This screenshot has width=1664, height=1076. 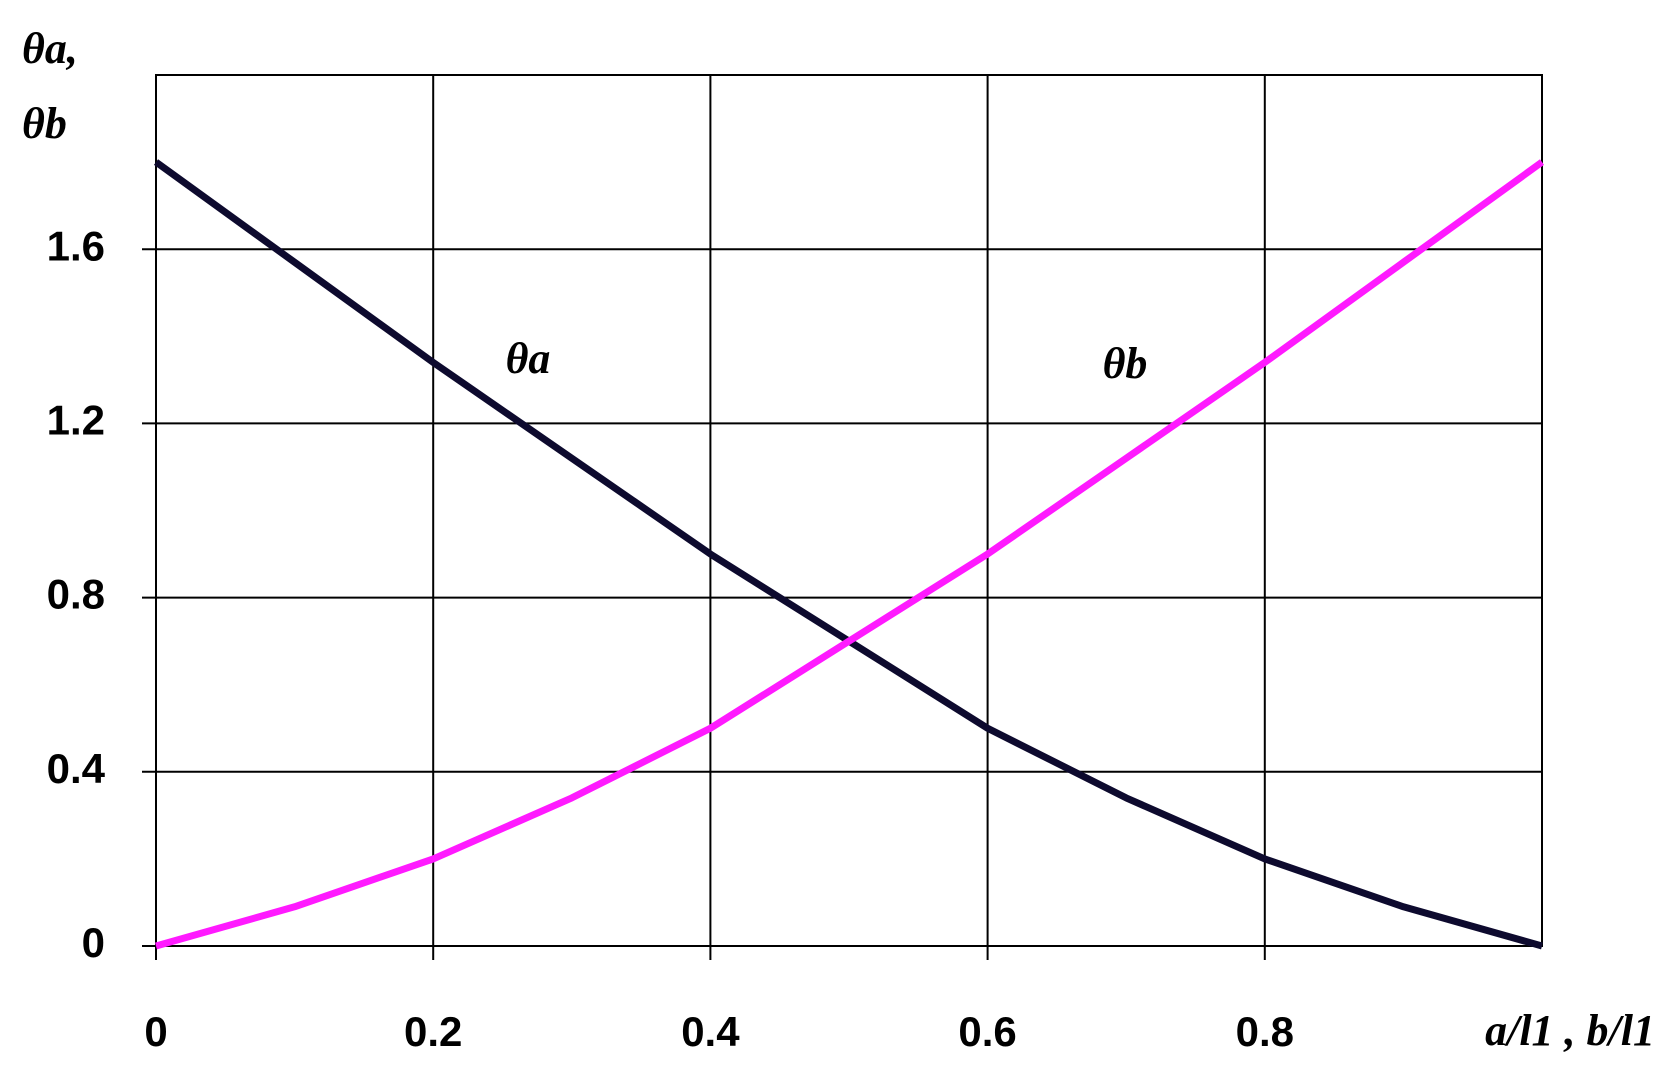 I want to click on x-tick-label: 0.4, so click(x=710, y=1031).